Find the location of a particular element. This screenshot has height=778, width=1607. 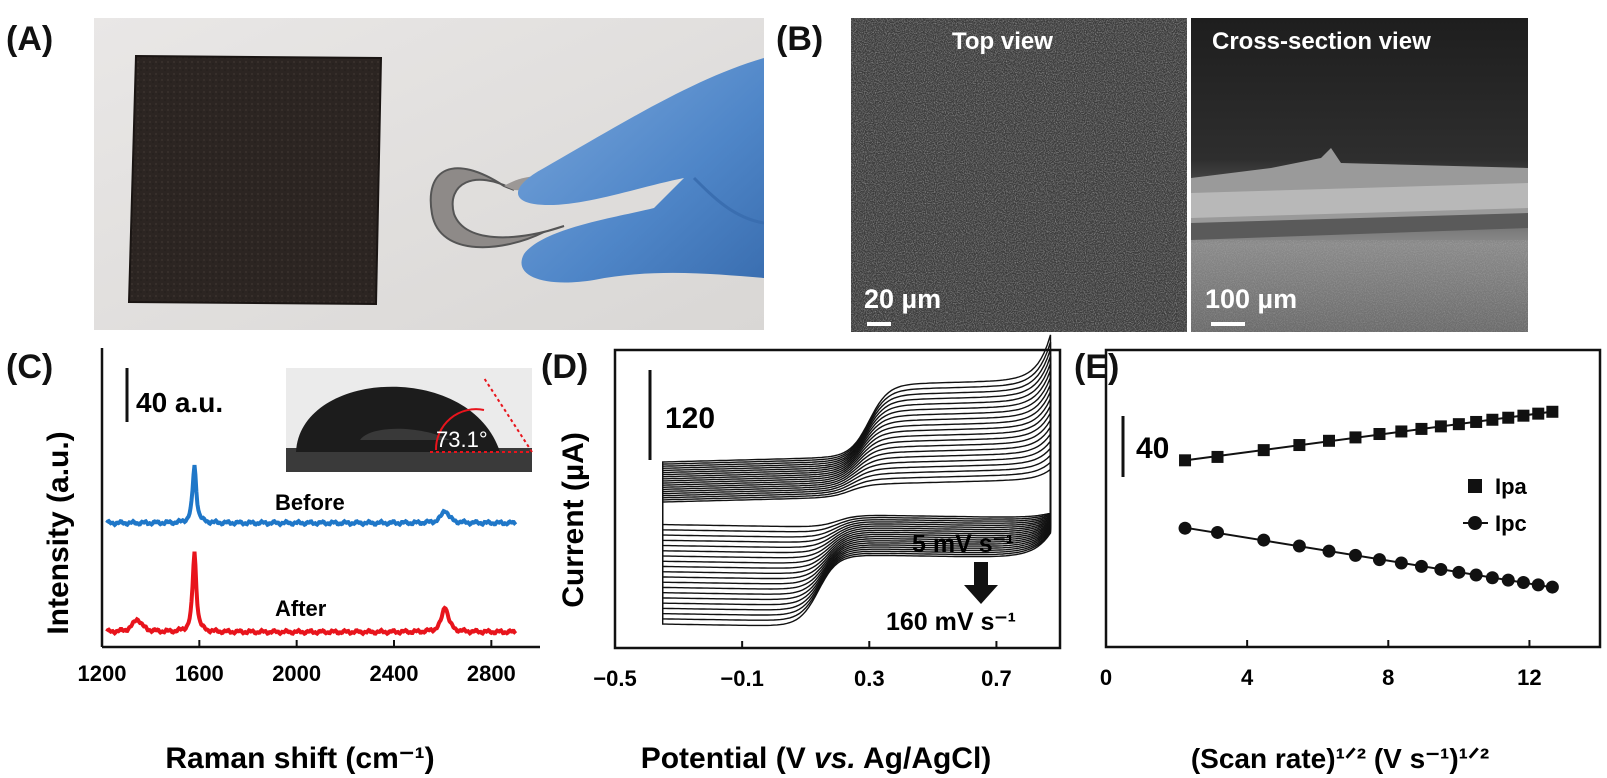

panel-label-c: (C) is located at coordinates (30, 367).